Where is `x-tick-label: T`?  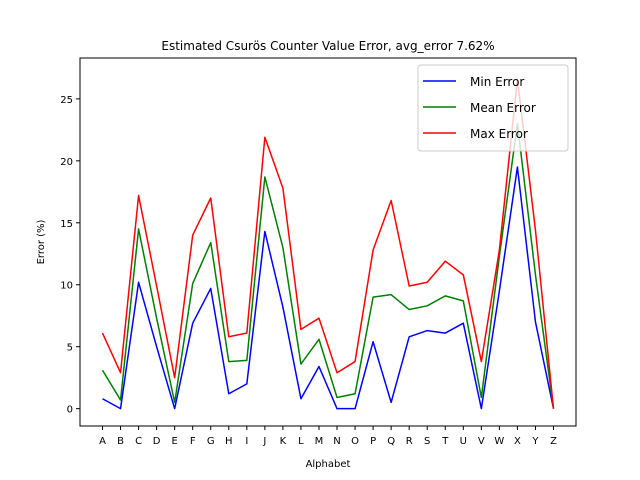
x-tick-label: T is located at coordinates (445, 441).